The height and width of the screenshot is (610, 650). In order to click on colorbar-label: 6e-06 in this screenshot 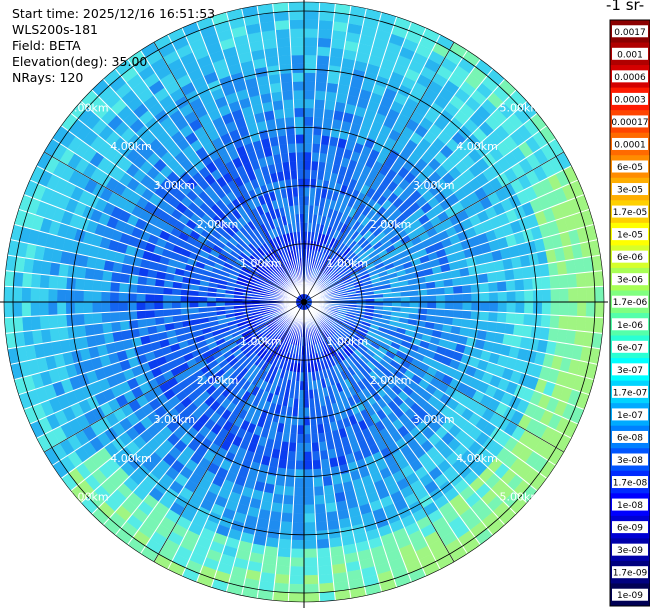, I will do `click(630, 258)`.